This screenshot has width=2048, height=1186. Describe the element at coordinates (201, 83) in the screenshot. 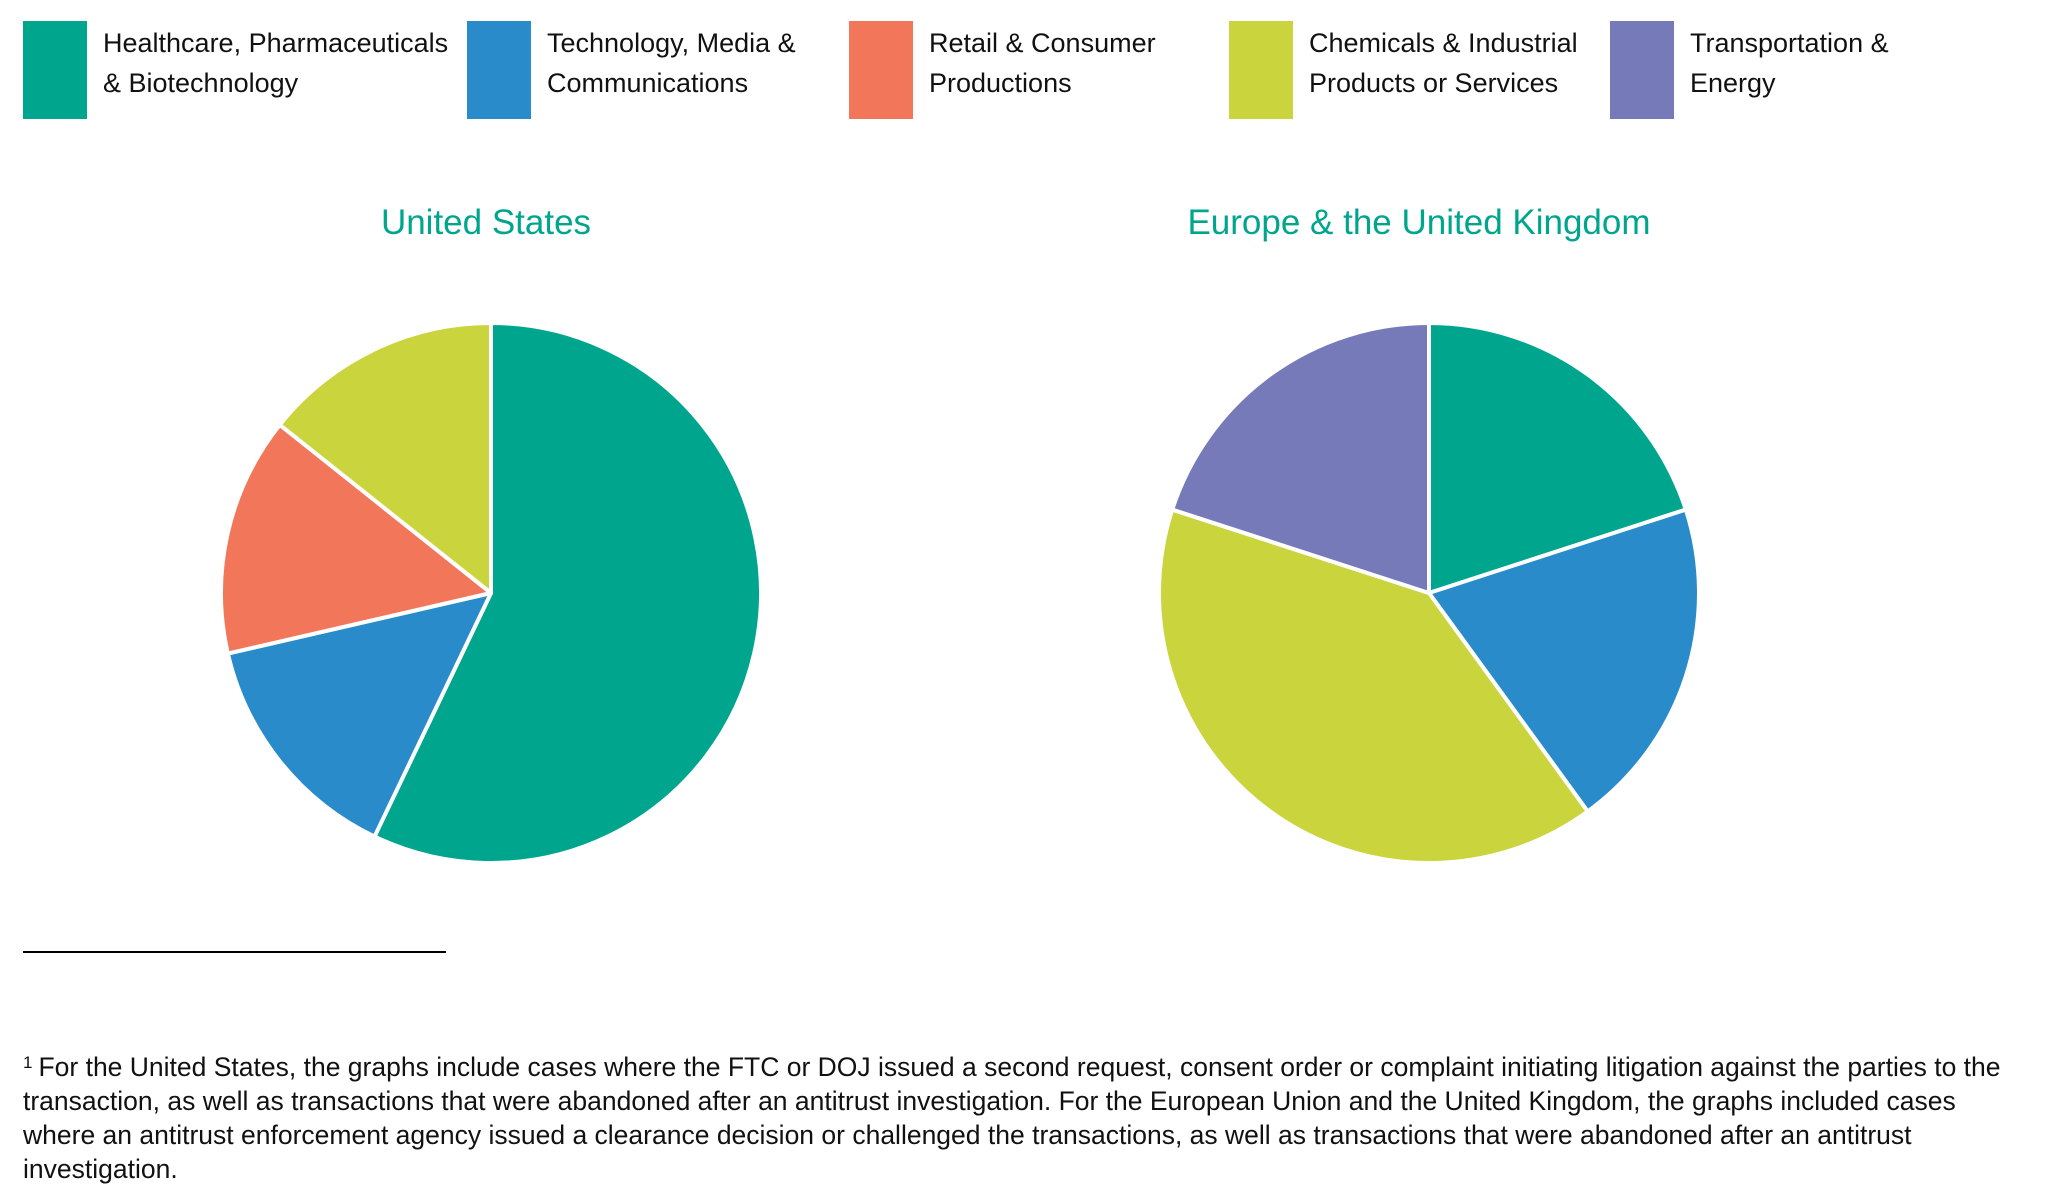

I see `legend-label: & Biotechnology` at that location.